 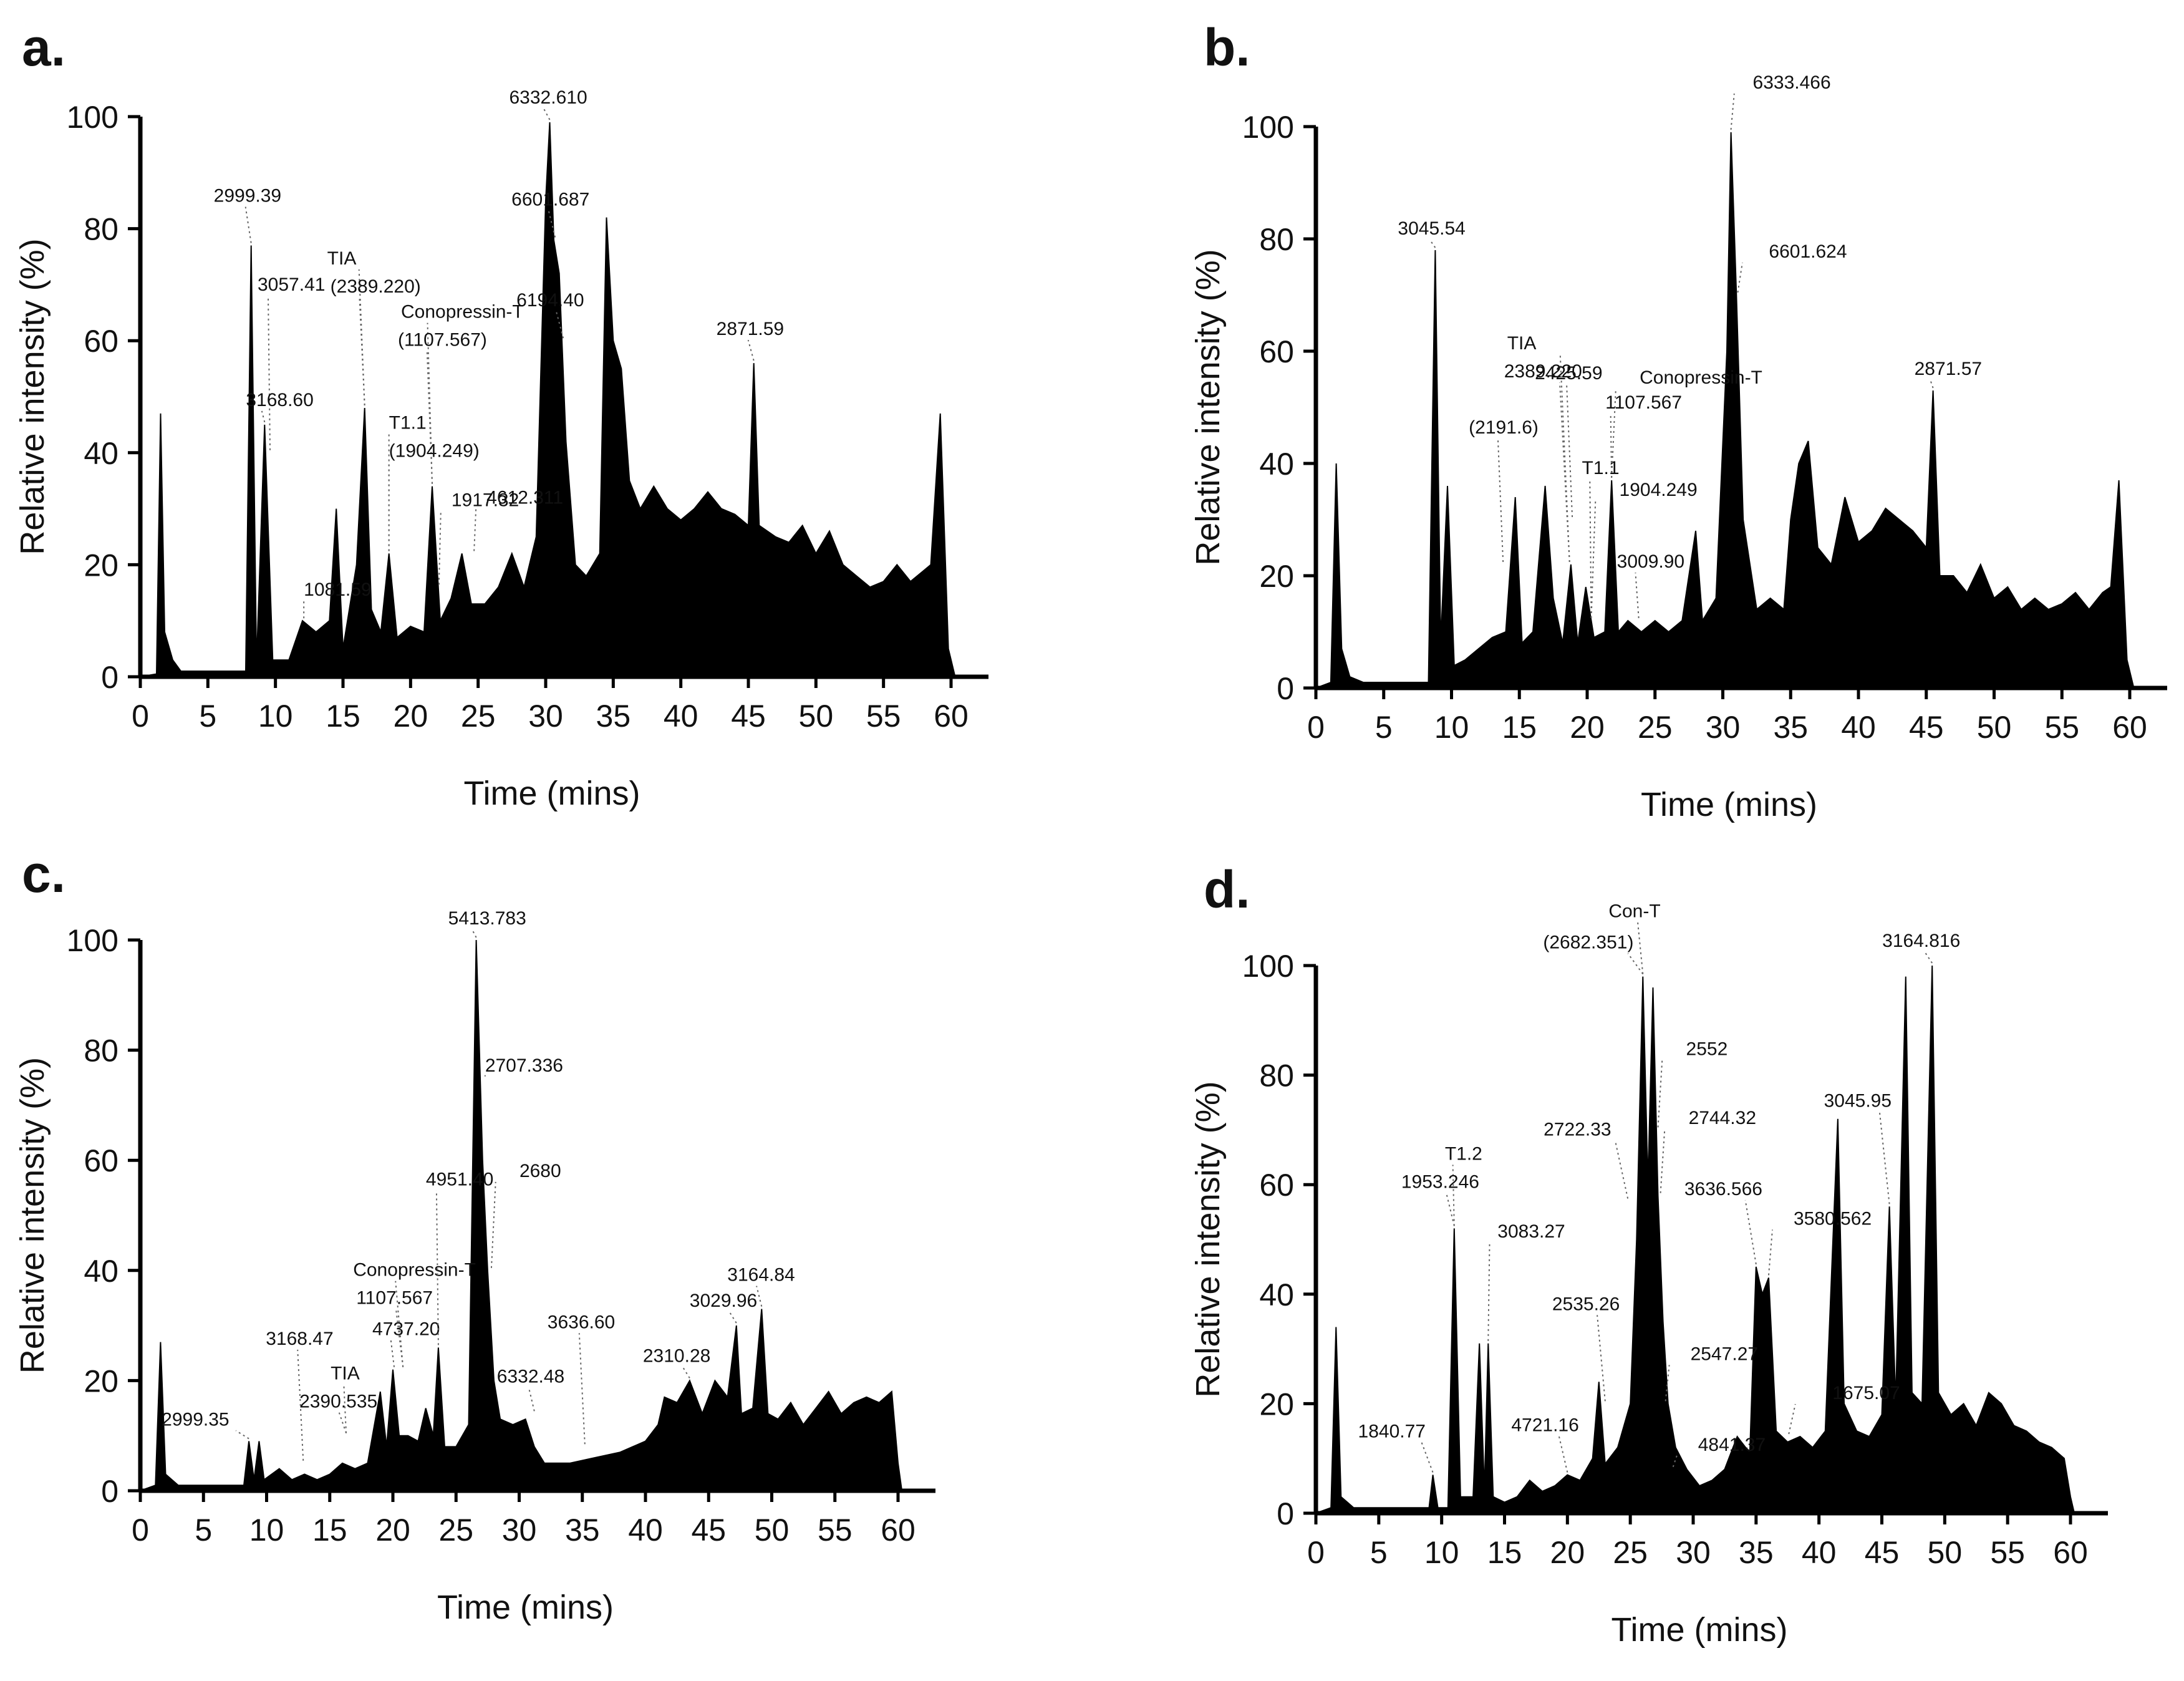 What do you see at coordinates (1392, 1432) in the screenshot?
I see `peak-label: 1840.77` at bounding box center [1392, 1432].